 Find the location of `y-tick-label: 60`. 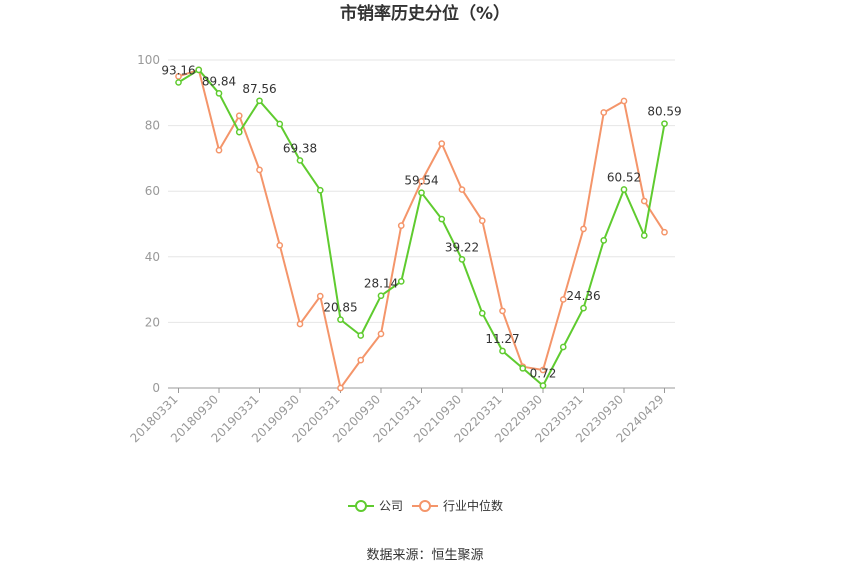

y-tick-label: 60 is located at coordinates (152, 191).